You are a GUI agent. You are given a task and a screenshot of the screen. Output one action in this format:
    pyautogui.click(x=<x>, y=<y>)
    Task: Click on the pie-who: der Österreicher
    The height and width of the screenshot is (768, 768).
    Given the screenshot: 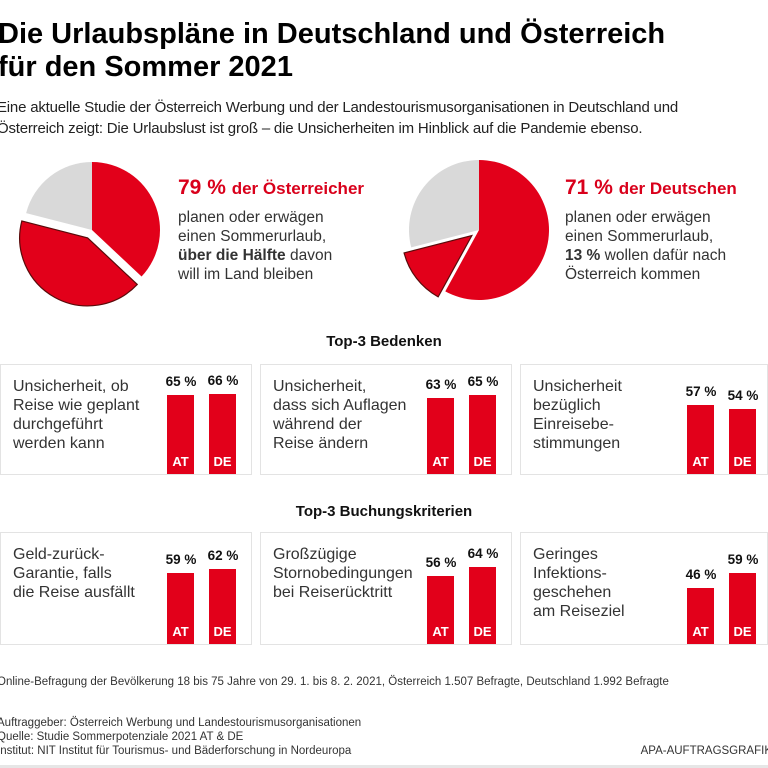 What is the action you would take?
    pyautogui.click(x=298, y=188)
    